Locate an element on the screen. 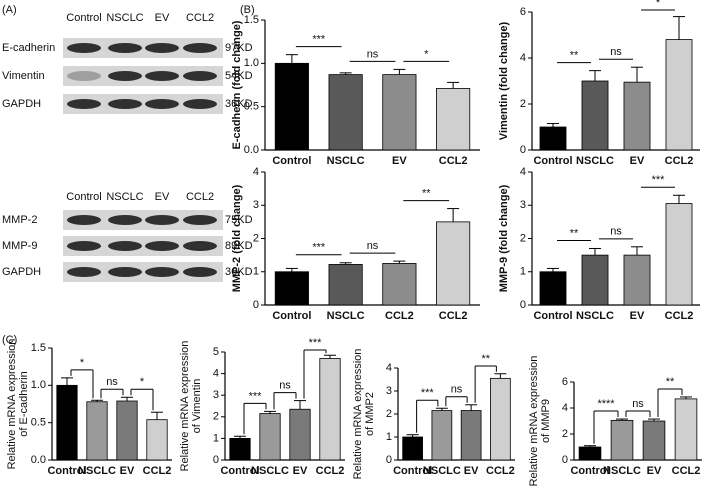  y-tick-label: 1 is located at coordinates (216, 438).